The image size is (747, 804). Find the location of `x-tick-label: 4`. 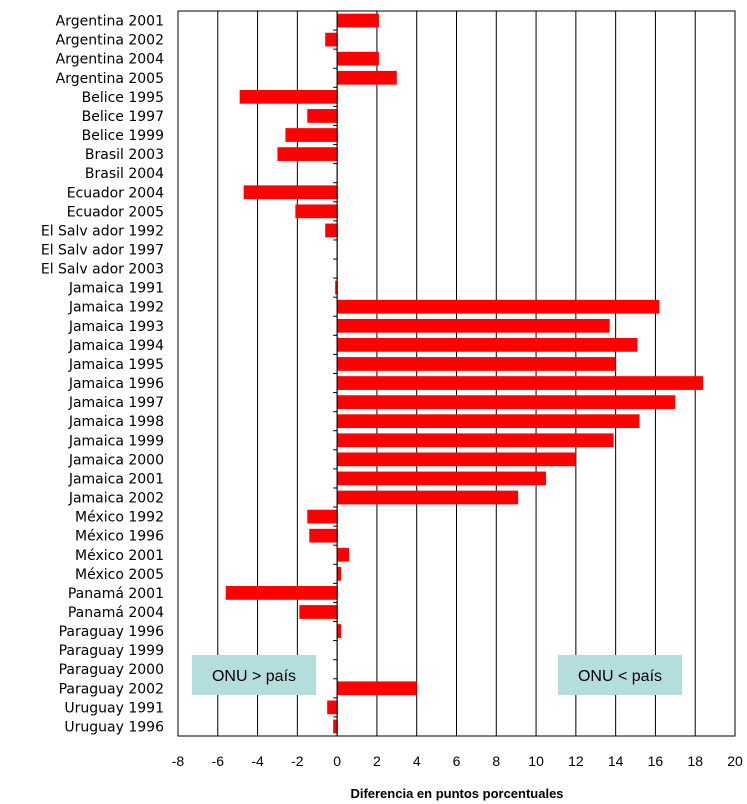

x-tick-label: 4 is located at coordinates (417, 761).